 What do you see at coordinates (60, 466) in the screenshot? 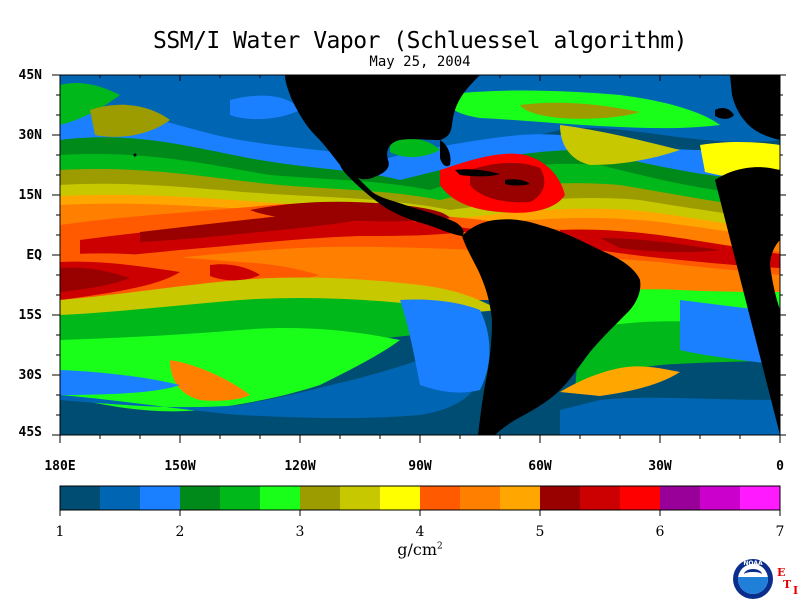
I see `lon-label-180e: 180E` at bounding box center [60, 466].